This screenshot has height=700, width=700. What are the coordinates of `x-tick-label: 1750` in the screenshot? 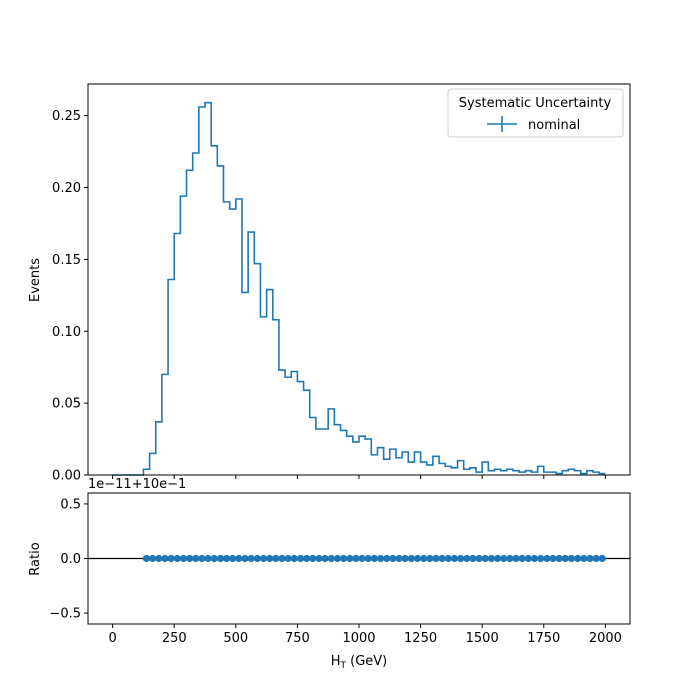 It's located at (543, 638).